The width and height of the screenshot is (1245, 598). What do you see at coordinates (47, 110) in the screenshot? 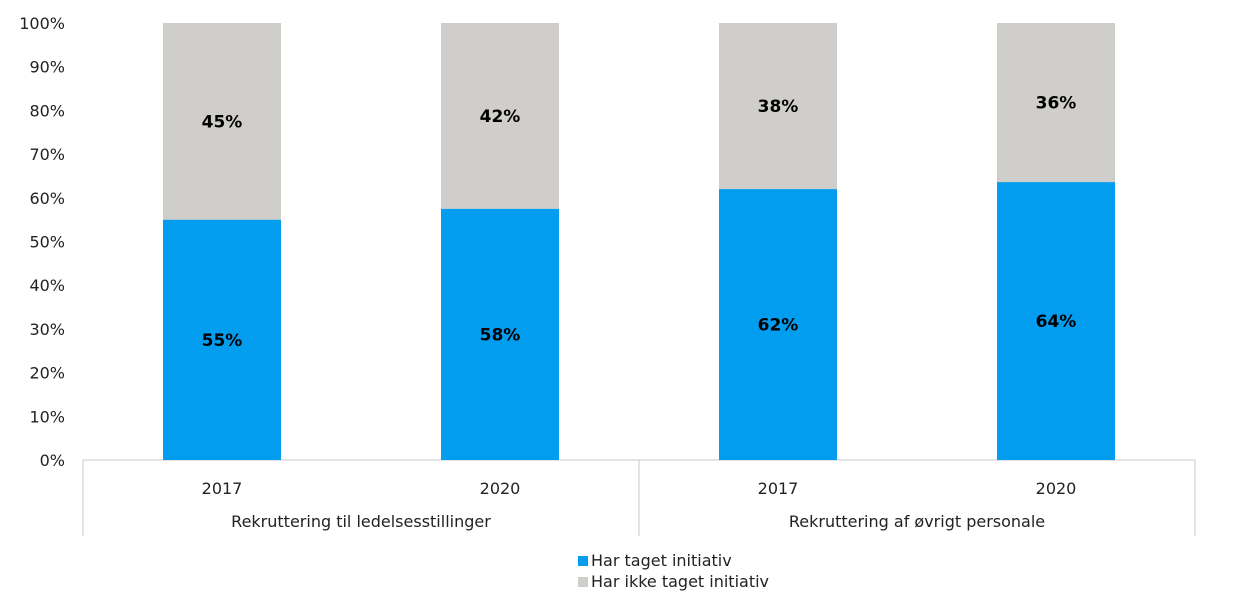
I see `y-tick-label: 80%` at bounding box center [47, 110].